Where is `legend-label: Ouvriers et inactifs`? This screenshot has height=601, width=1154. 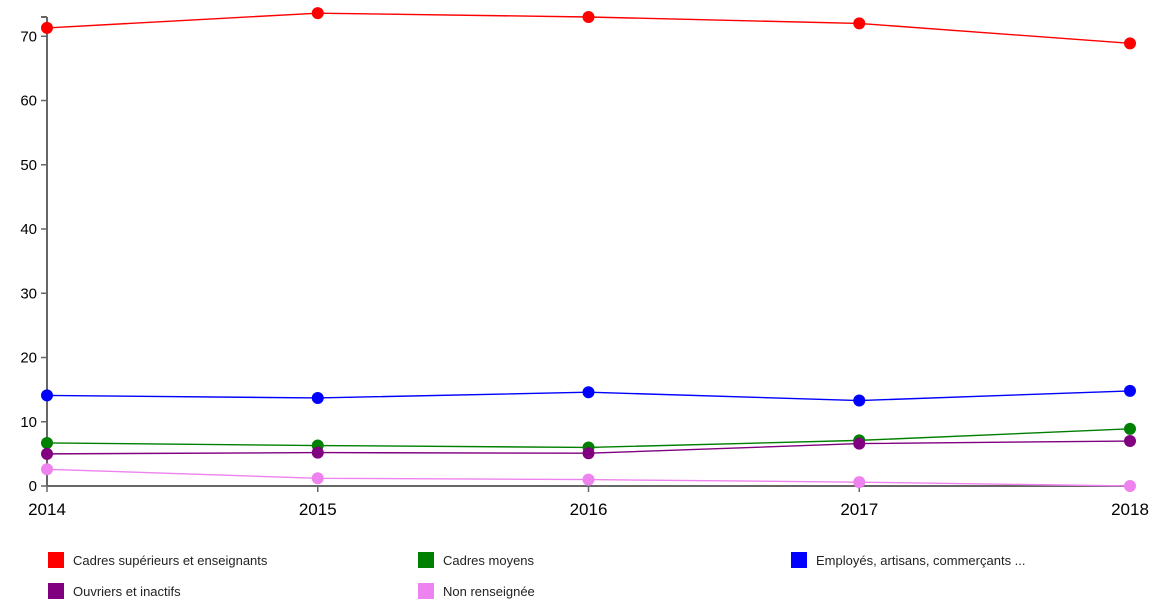 legend-label: Ouvriers et inactifs is located at coordinates (127, 591).